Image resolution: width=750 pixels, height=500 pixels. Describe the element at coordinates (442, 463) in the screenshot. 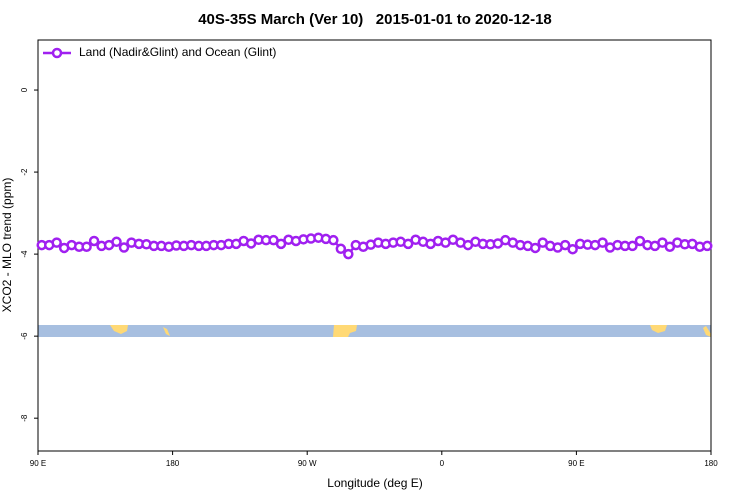

I see `x-tick-label: 0` at that location.